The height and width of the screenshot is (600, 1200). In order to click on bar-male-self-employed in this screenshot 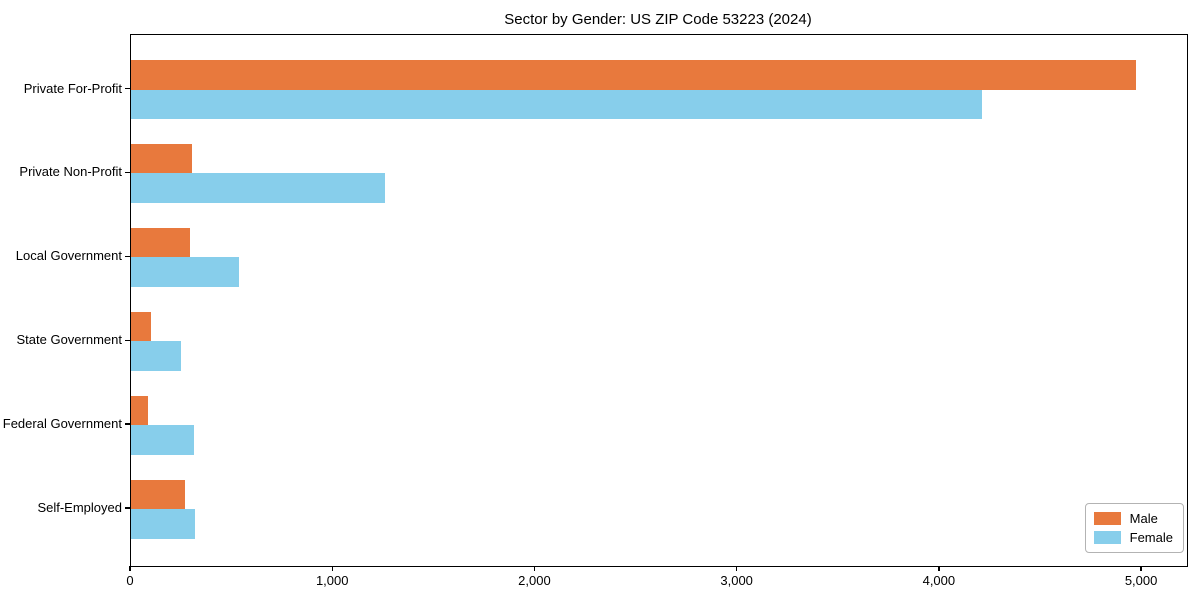, I will do `click(158, 494)`.